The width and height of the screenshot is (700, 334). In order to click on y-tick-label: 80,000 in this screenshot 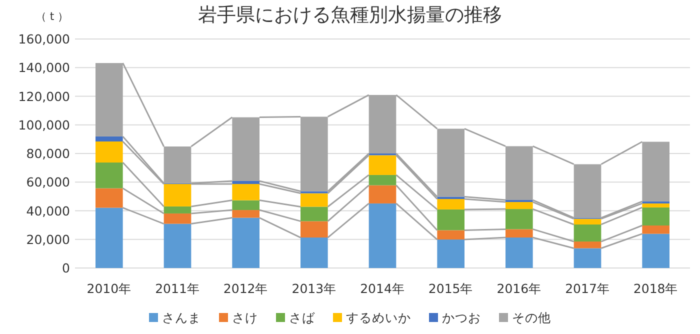, I will do `click(48, 153)`.